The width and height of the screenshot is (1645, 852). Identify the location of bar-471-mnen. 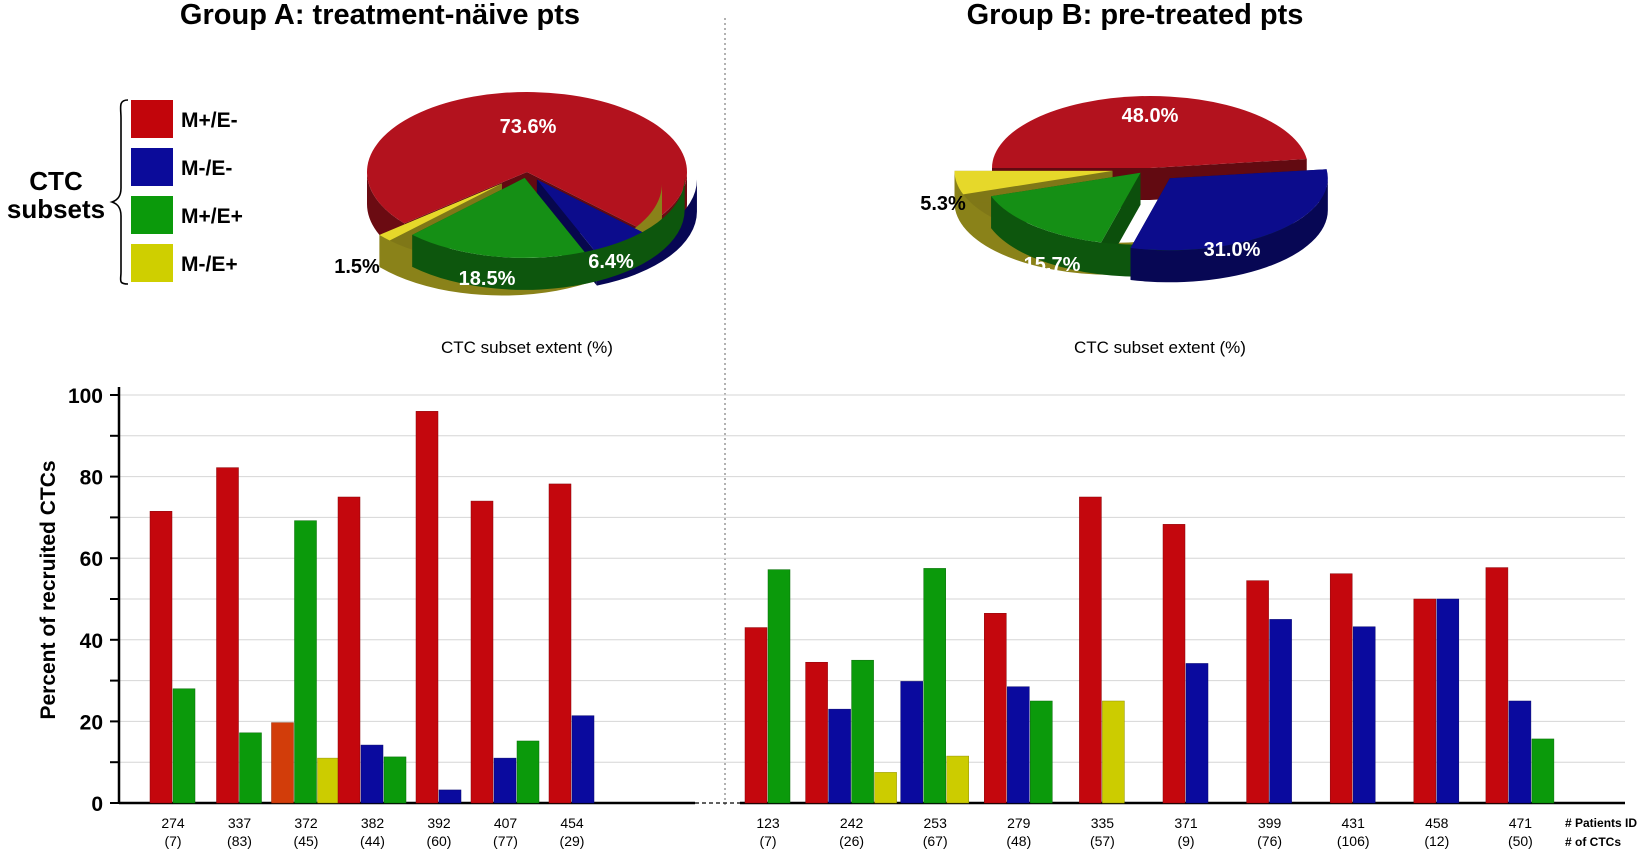
(1520, 752).